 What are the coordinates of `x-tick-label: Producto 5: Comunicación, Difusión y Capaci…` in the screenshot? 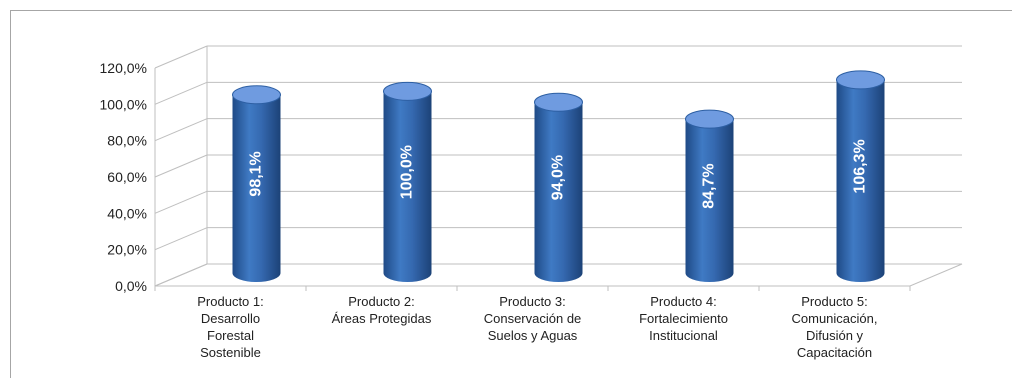 It's located at (835, 327).